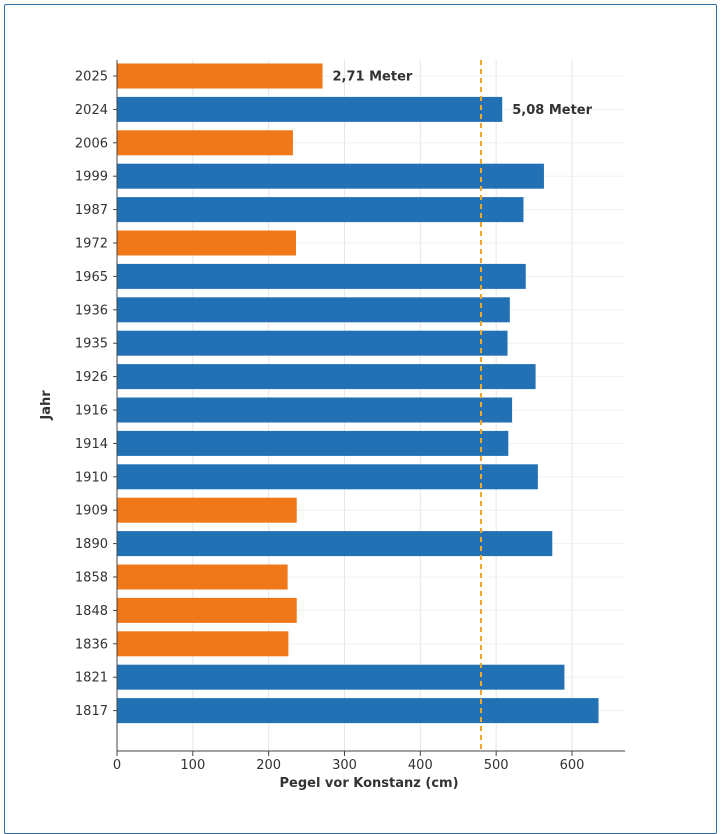 Image resolution: width=723 pixels, height=834 pixels. I want to click on y-tick-label: 1926, so click(91, 377).